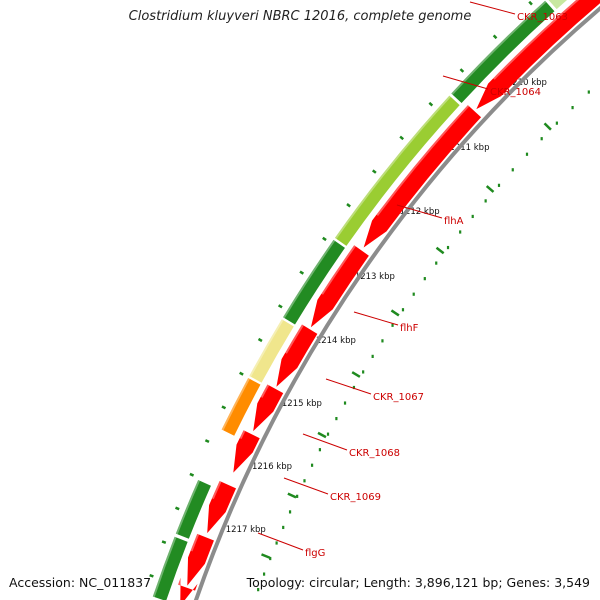 The width and height of the screenshot is (600, 600). I want to click on gene-red-7-highlight, so click(216, 490).